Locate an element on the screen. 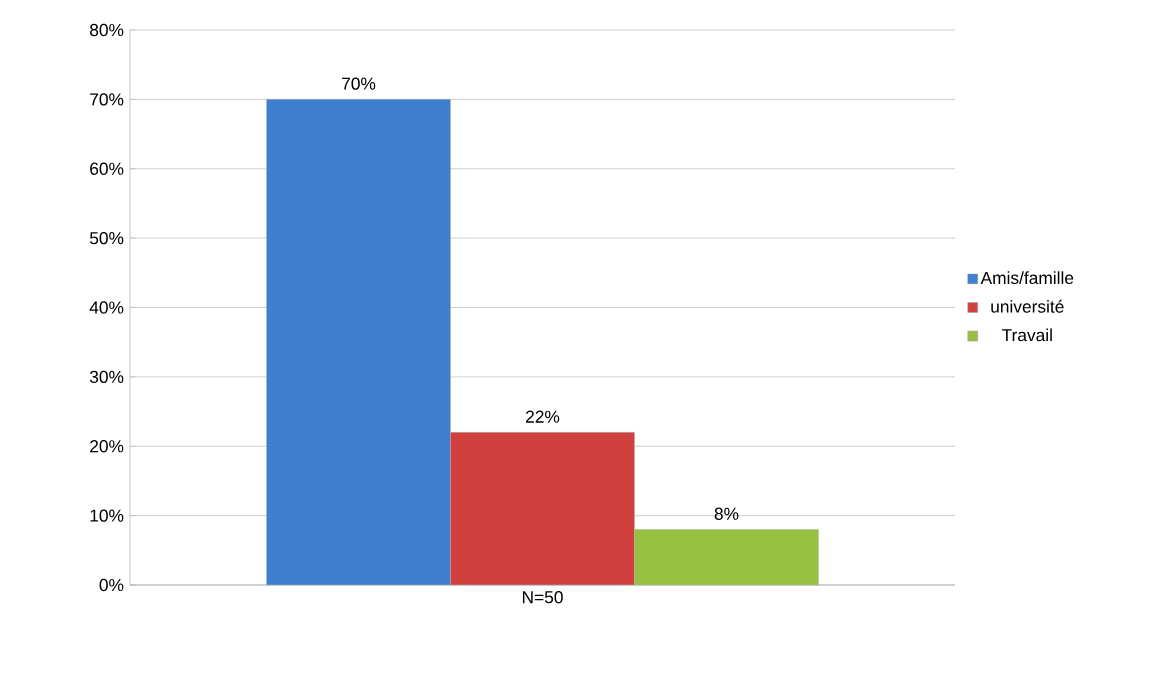 This screenshot has width=1149, height=678. y-tick-label: 50% is located at coordinates (106, 238).